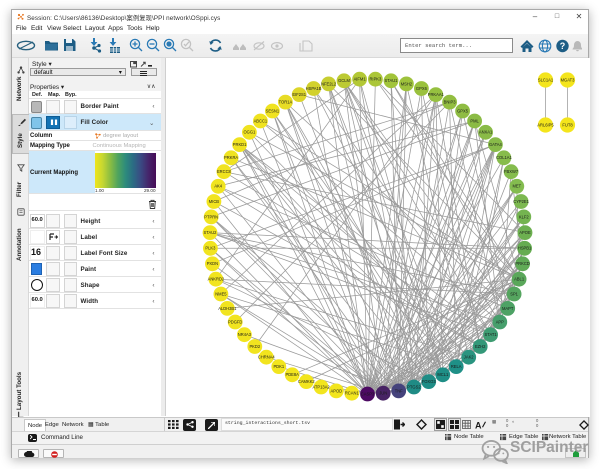 This screenshot has width=600, height=469. I want to click on svg-text: MICB, so click(213, 201).